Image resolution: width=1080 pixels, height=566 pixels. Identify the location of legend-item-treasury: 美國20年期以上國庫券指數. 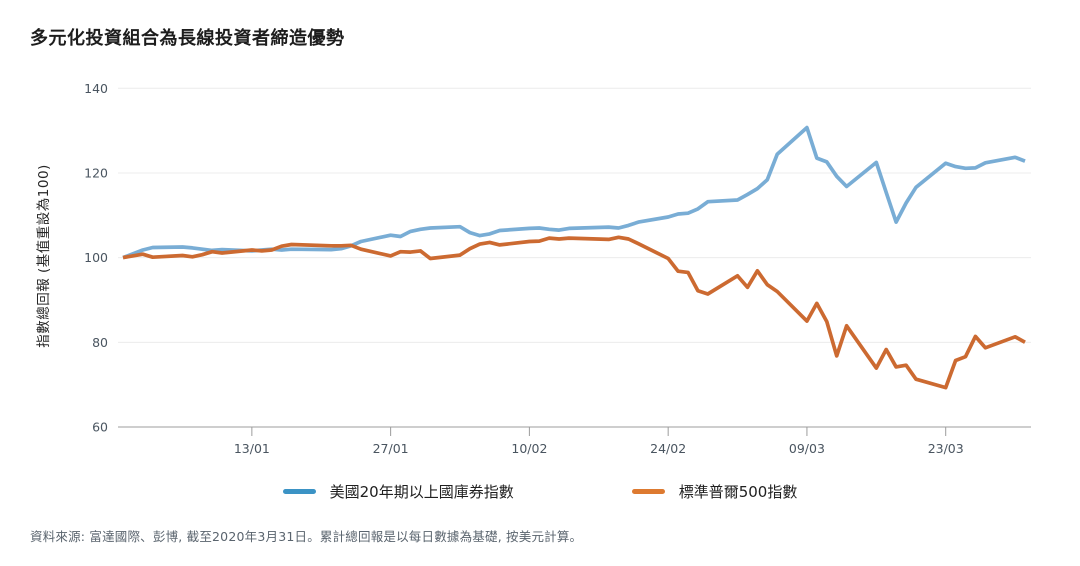
(398, 491).